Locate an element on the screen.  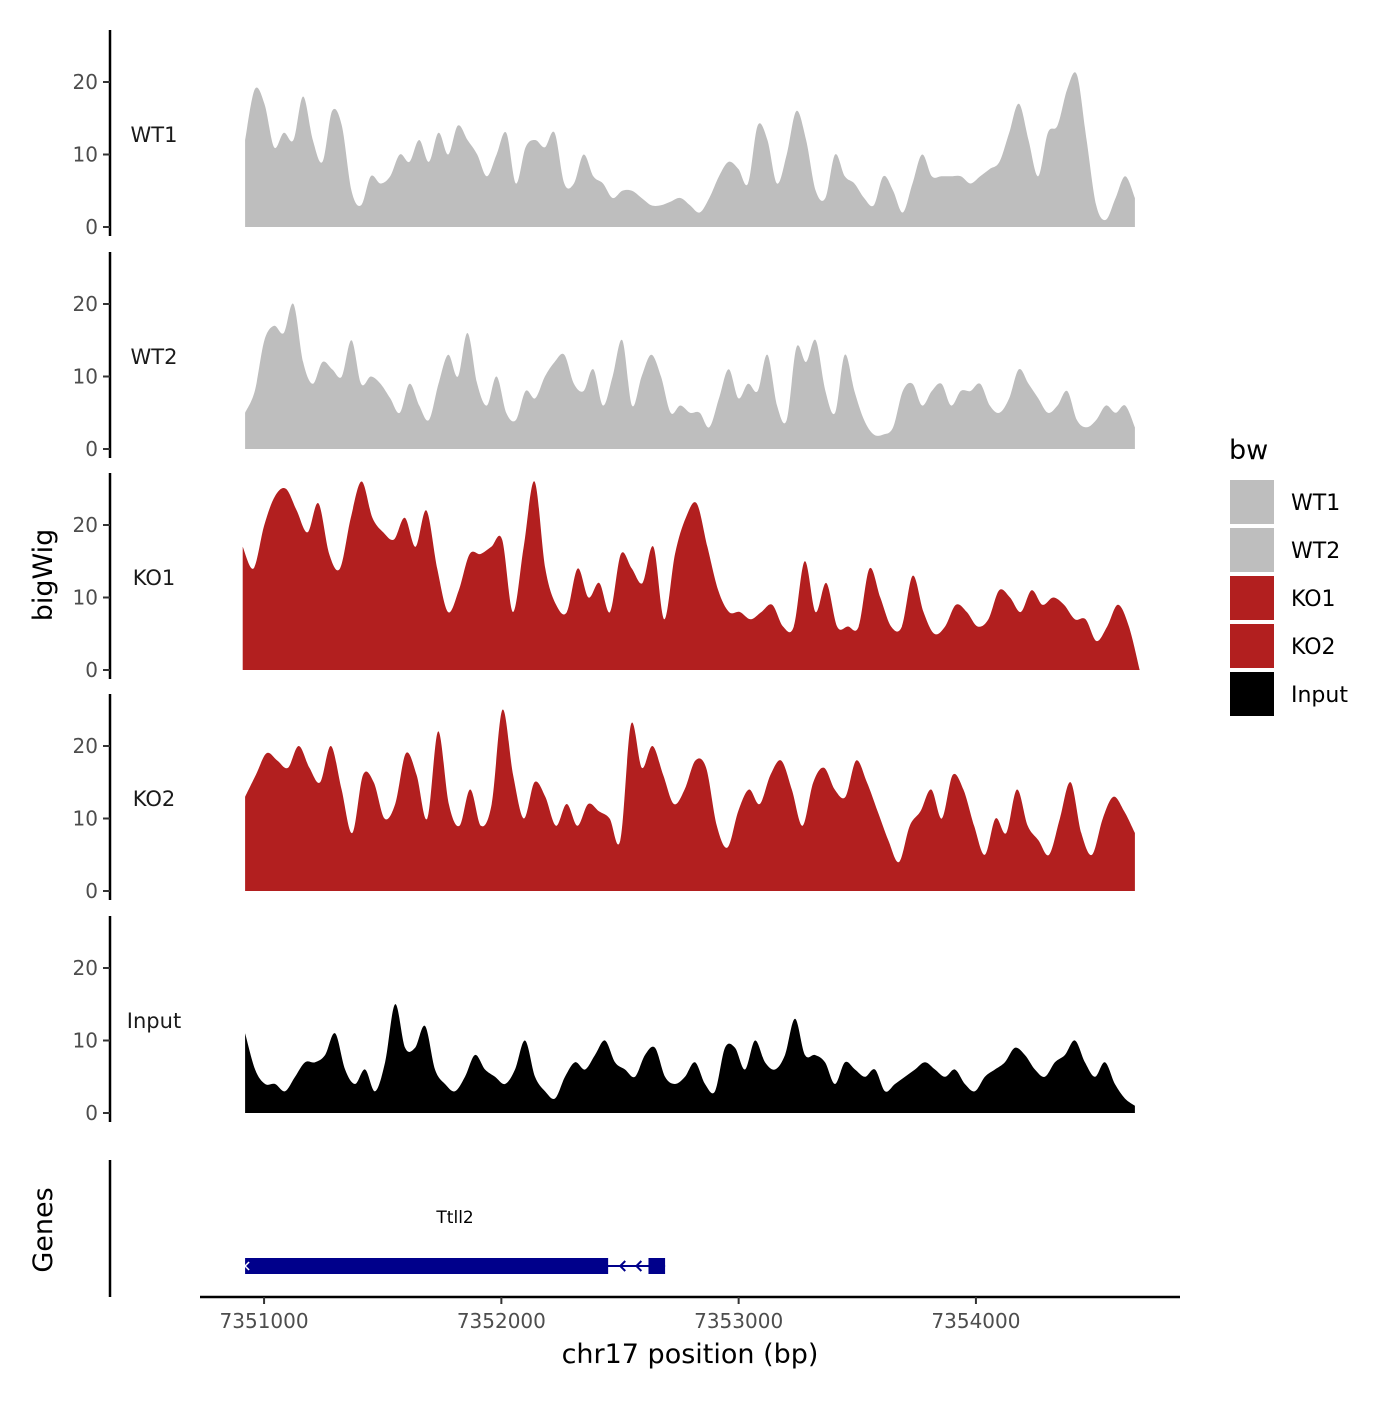
gene-label: Ttll2 is located at coordinates (454, 1218).